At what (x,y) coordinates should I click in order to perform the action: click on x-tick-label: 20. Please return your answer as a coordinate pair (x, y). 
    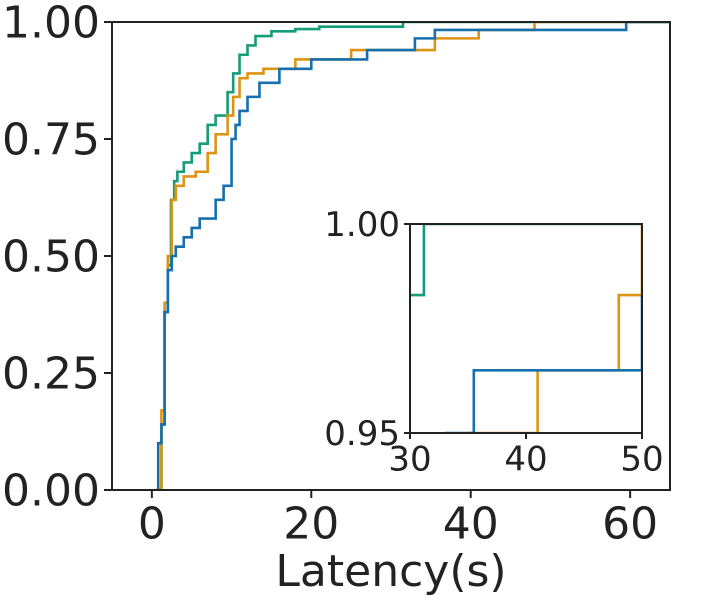
    Looking at the image, I should click on (311, 523).